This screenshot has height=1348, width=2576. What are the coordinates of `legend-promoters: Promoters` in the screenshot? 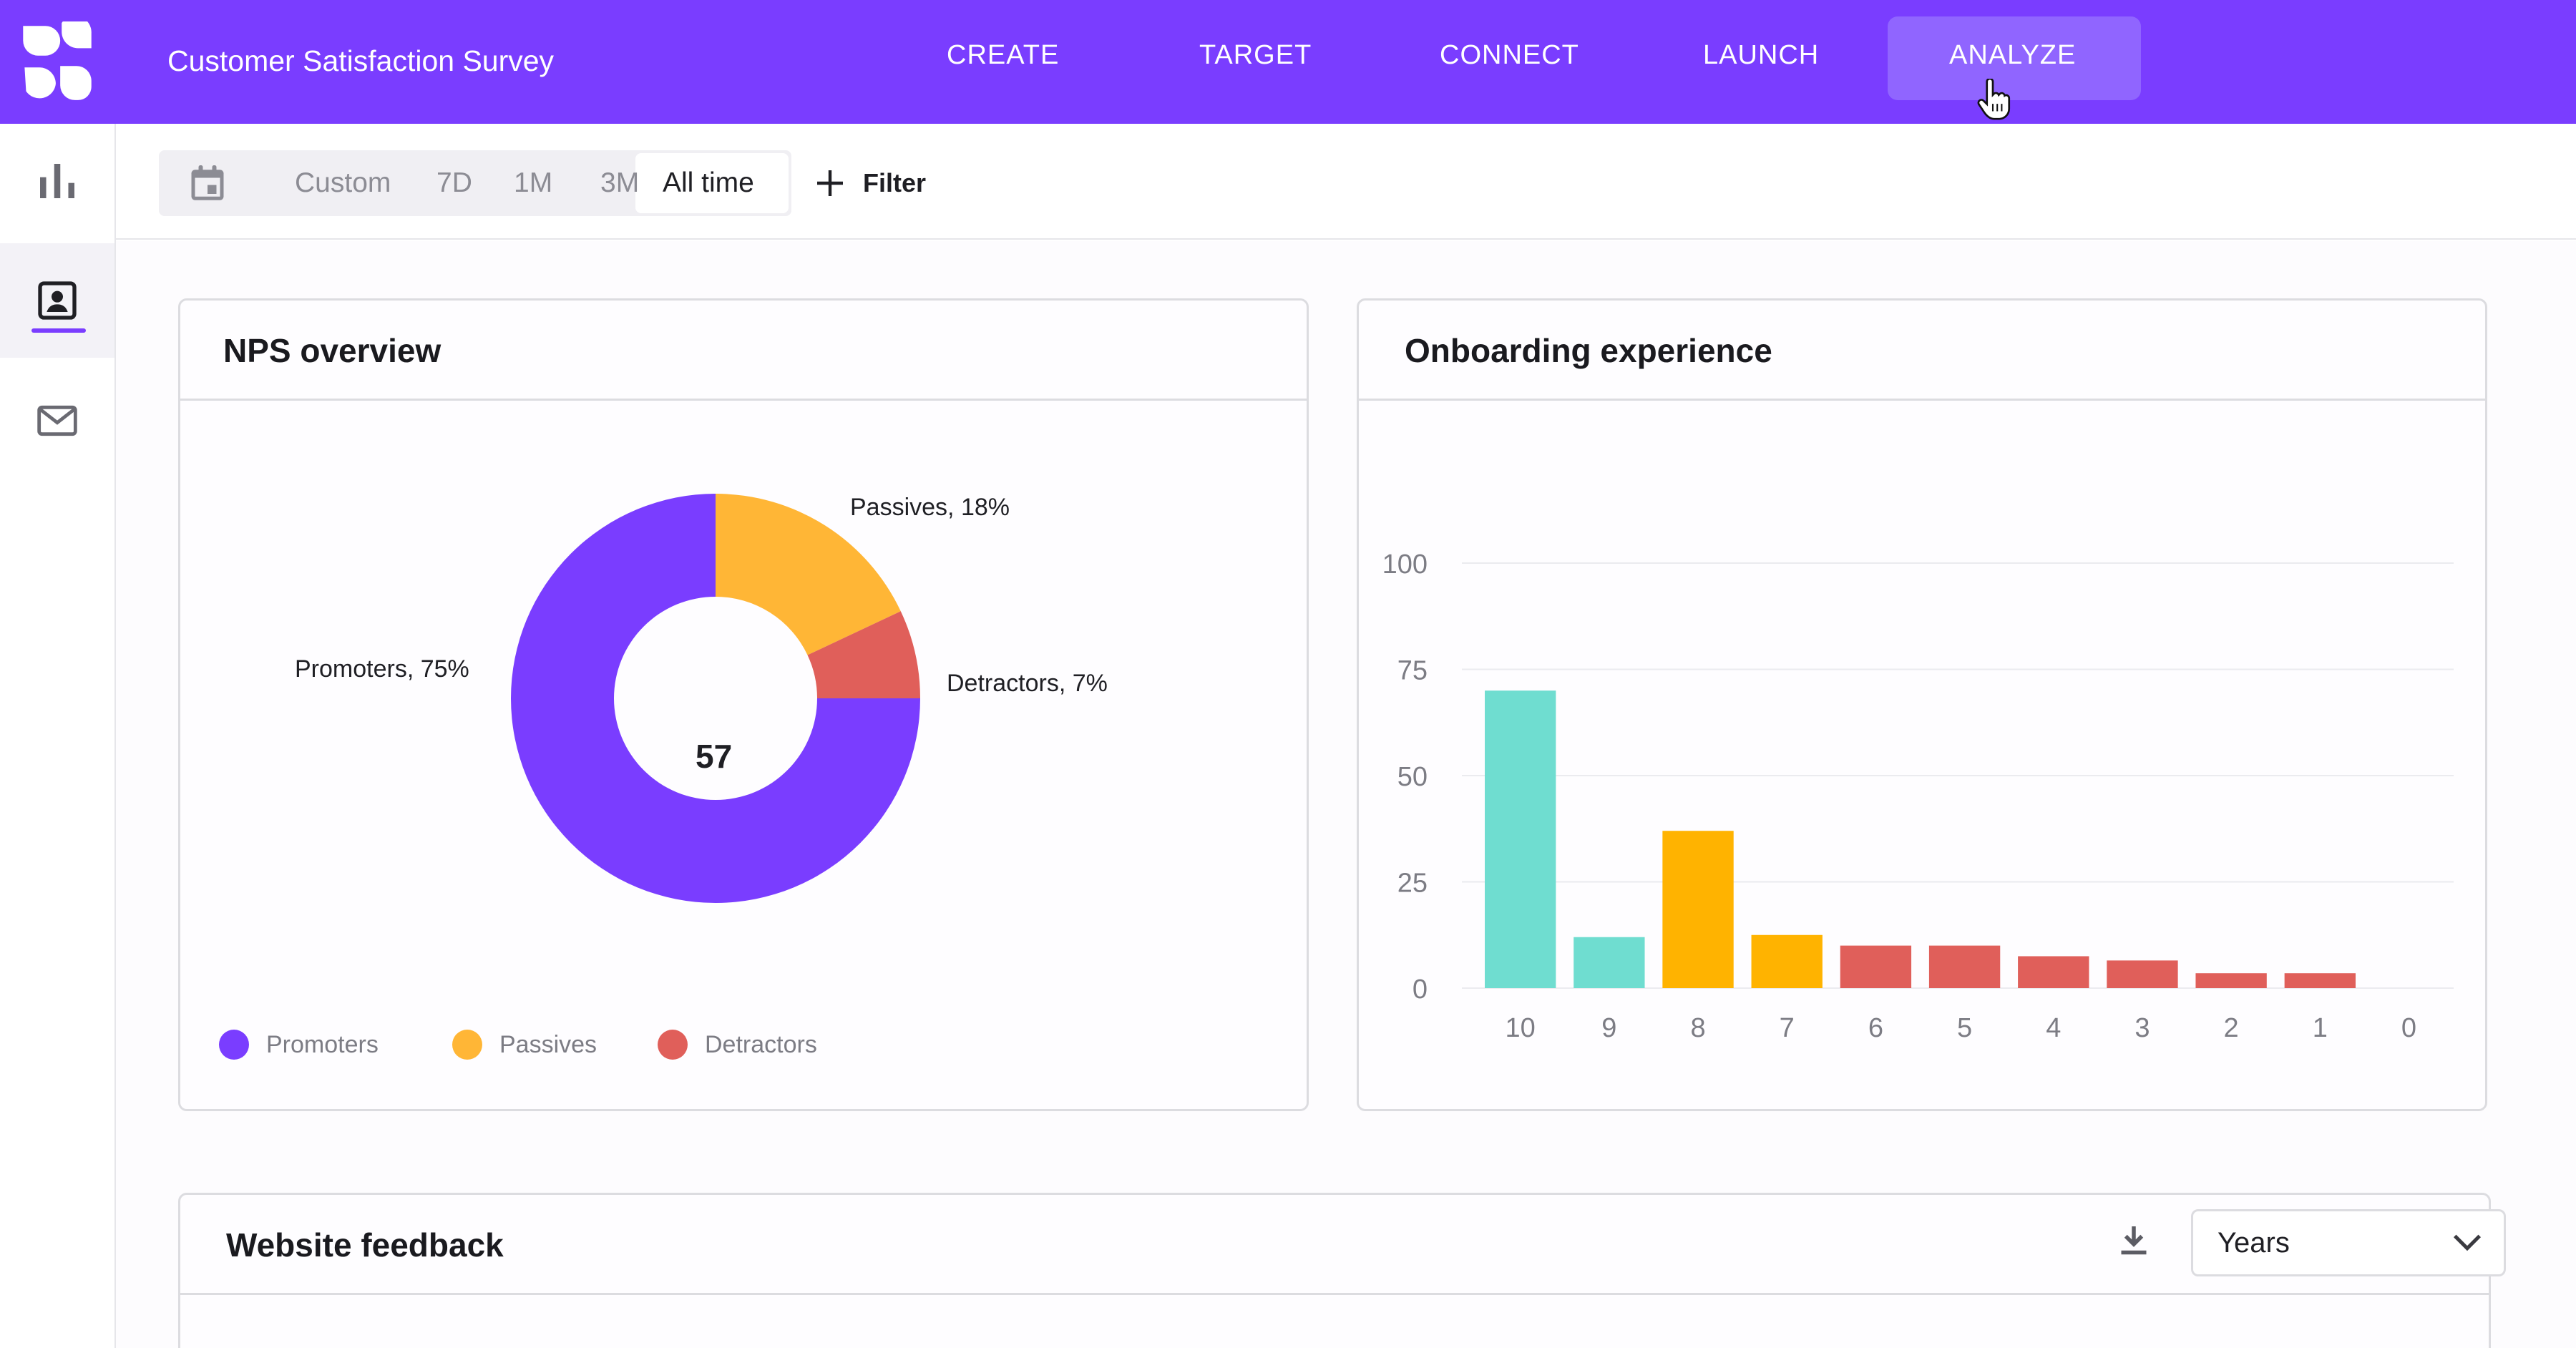 It's located at (299, 1045).